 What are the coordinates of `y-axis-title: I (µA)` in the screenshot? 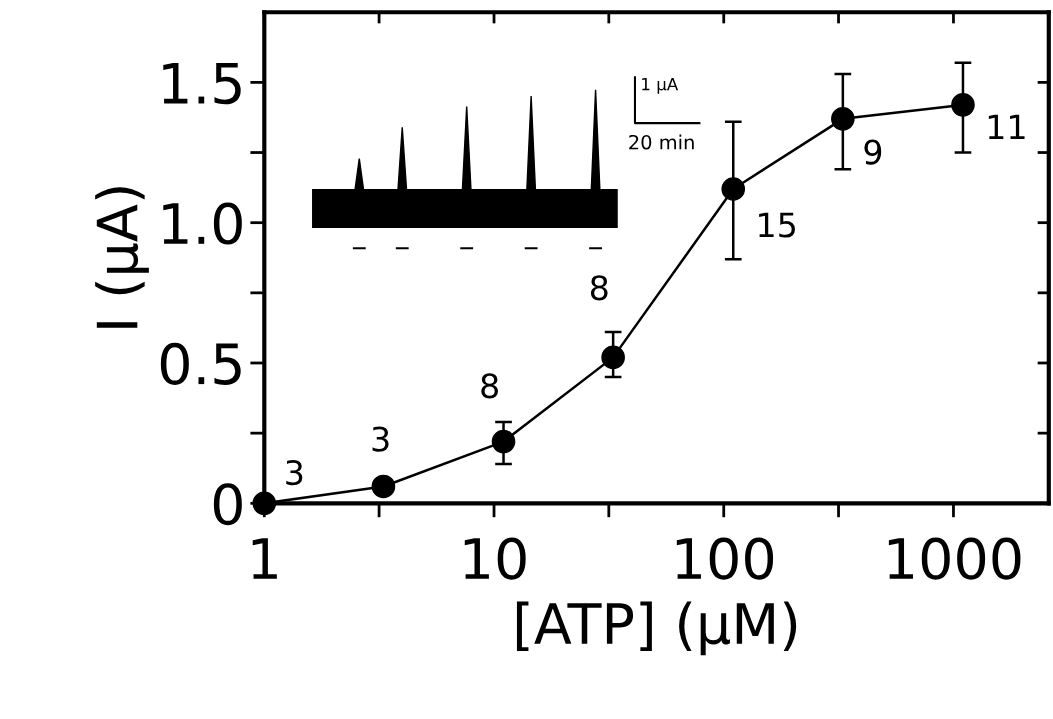 It's located at (122, 257).